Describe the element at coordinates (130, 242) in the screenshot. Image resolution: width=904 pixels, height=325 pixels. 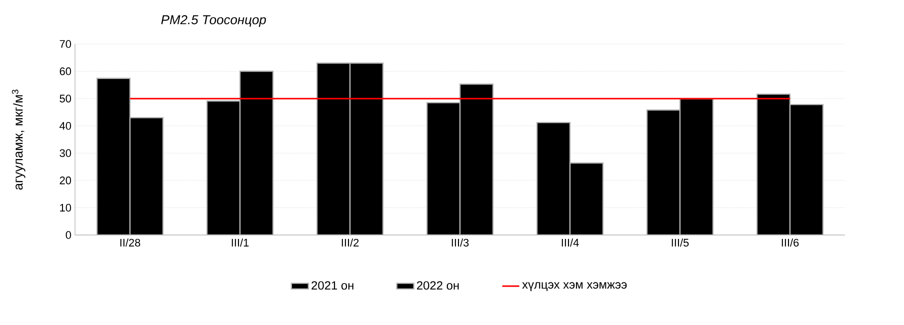
I see `x-tick-label: II/28` at that location.